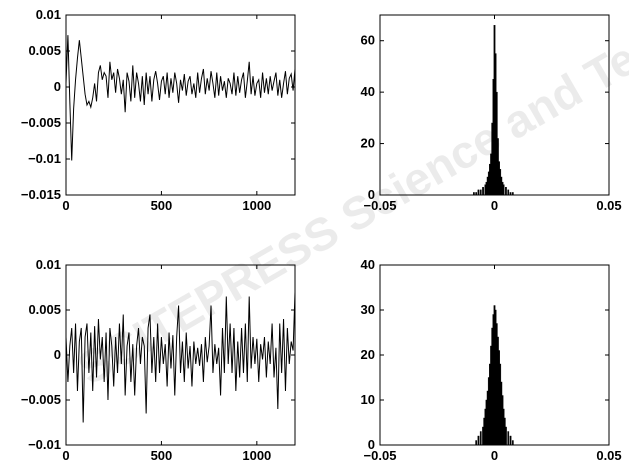 The image size is (629, 472). Describe the element at coordinates (368, 309) in the screenshot. I see `y-tick-label: 30` at that location.